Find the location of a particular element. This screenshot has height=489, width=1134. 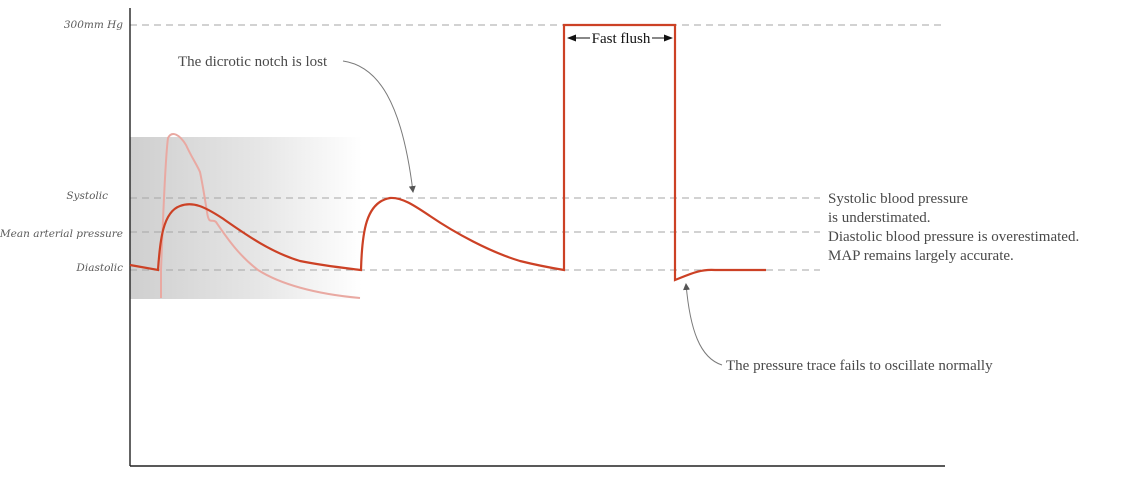

normal-waveform-background is located at coordinates (246, 218).